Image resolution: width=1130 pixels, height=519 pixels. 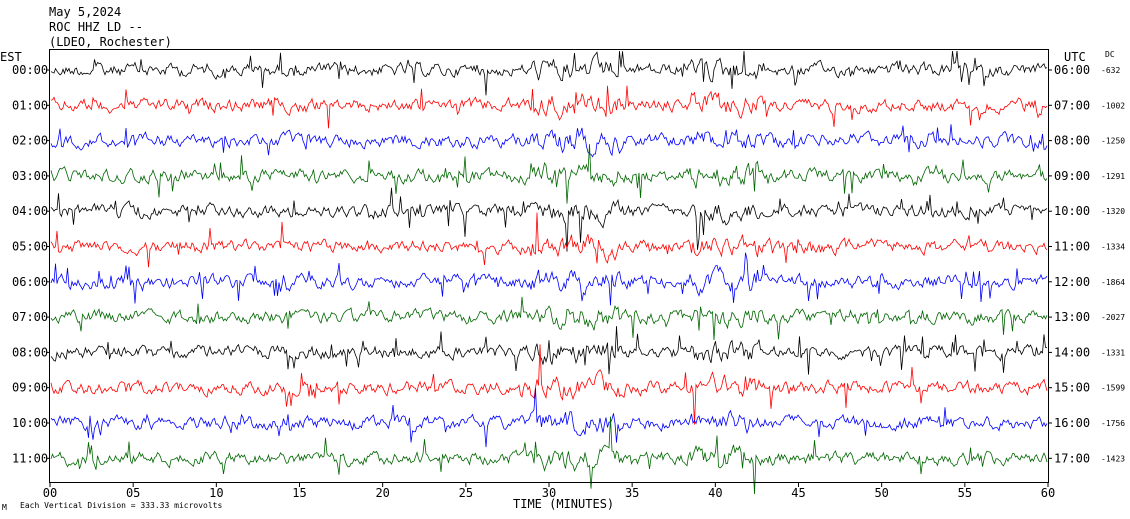 What do you see at coordinates (1072, 211) in the screenshot?
I see `utc-label: 10:00` at bounding box center [1072, 211].